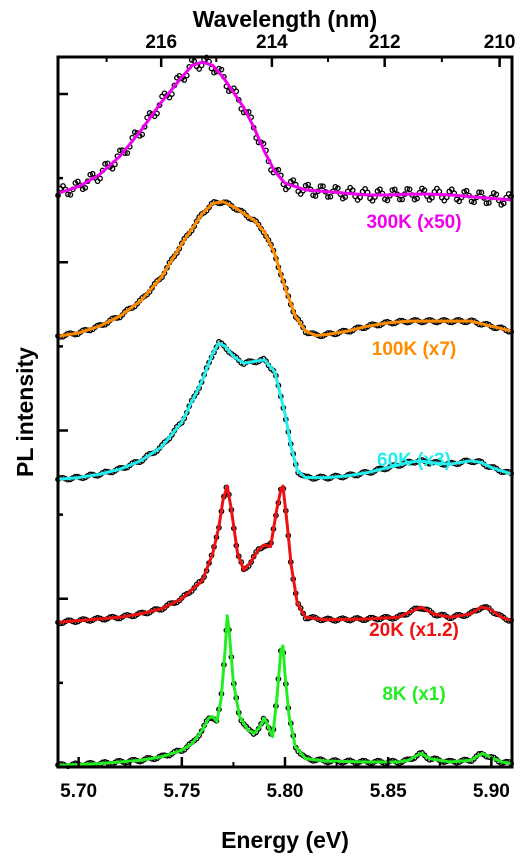 Image resolution: width=522 pixels, height=861 pixels. I want to click on series-label-60k: 60K (x3), so click(414, 460).